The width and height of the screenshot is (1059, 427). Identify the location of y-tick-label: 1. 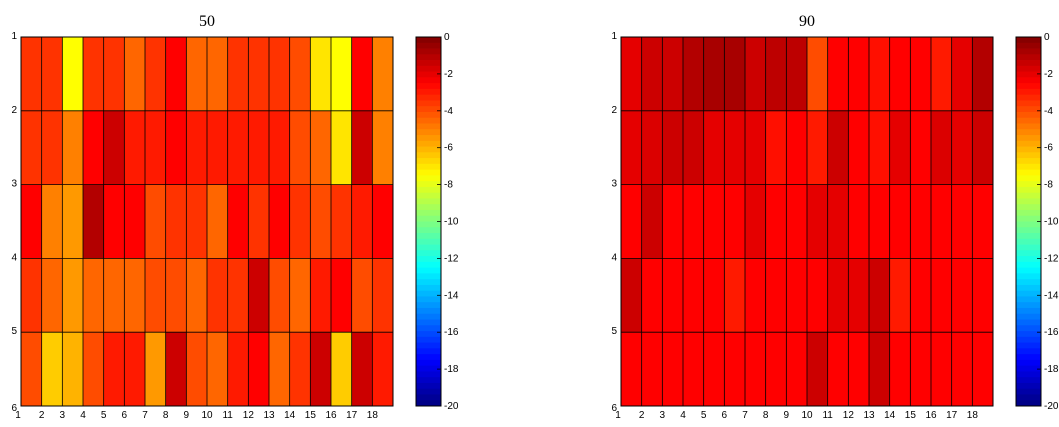
(614, 36).